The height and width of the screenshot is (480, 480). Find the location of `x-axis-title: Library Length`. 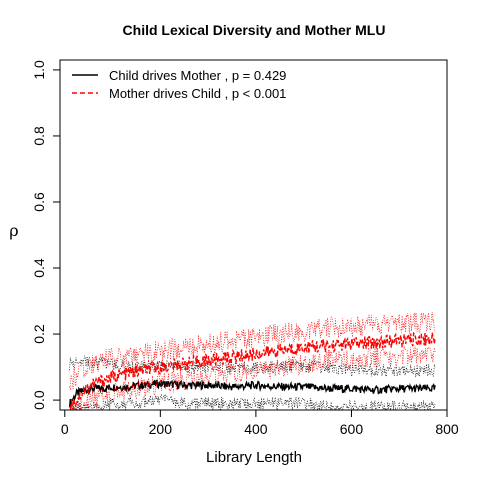

x-axis-title: Library Length is located at coordinates (254, 457).